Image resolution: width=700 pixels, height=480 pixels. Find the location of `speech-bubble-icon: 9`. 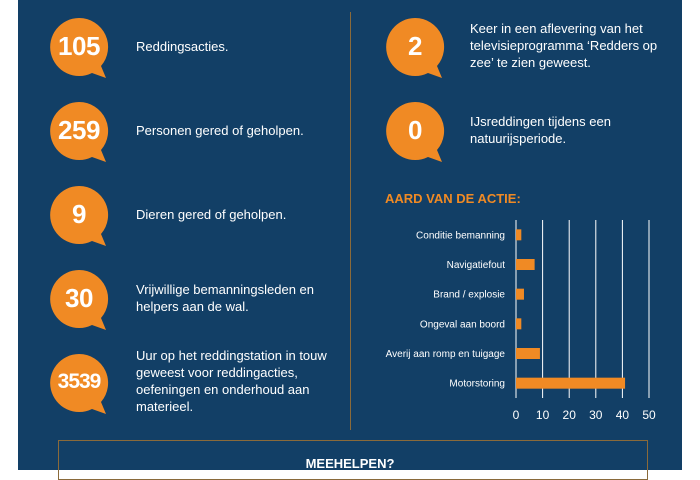

speech-bubble-icon: 9 is located at coordinates (79, 215).